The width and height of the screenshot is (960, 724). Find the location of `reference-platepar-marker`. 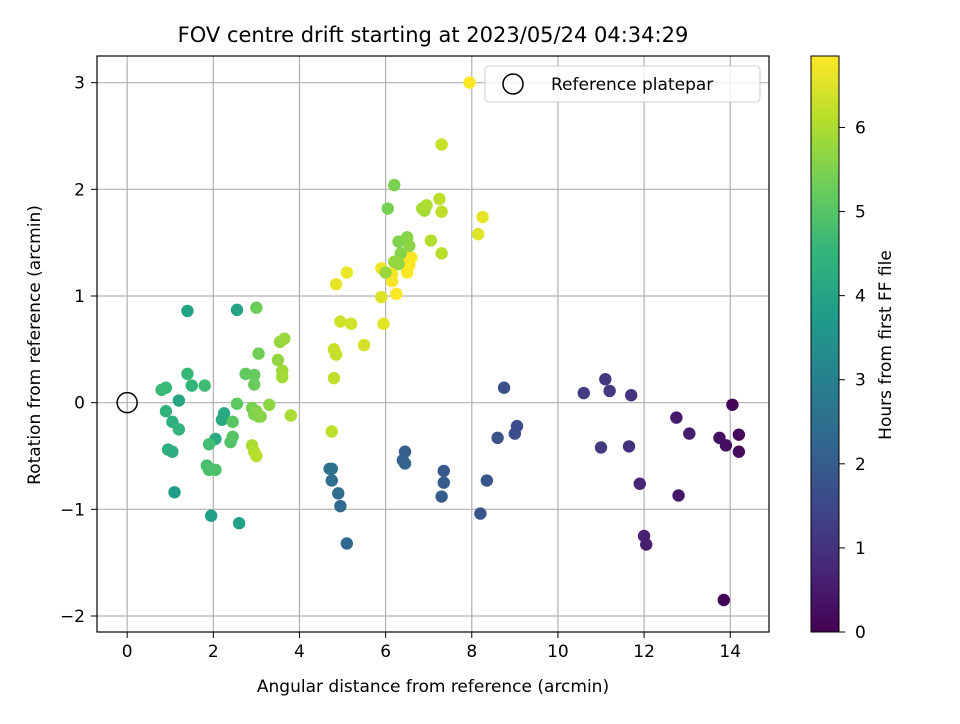

reference-platepar-marker is located at coordinates (127, 402).